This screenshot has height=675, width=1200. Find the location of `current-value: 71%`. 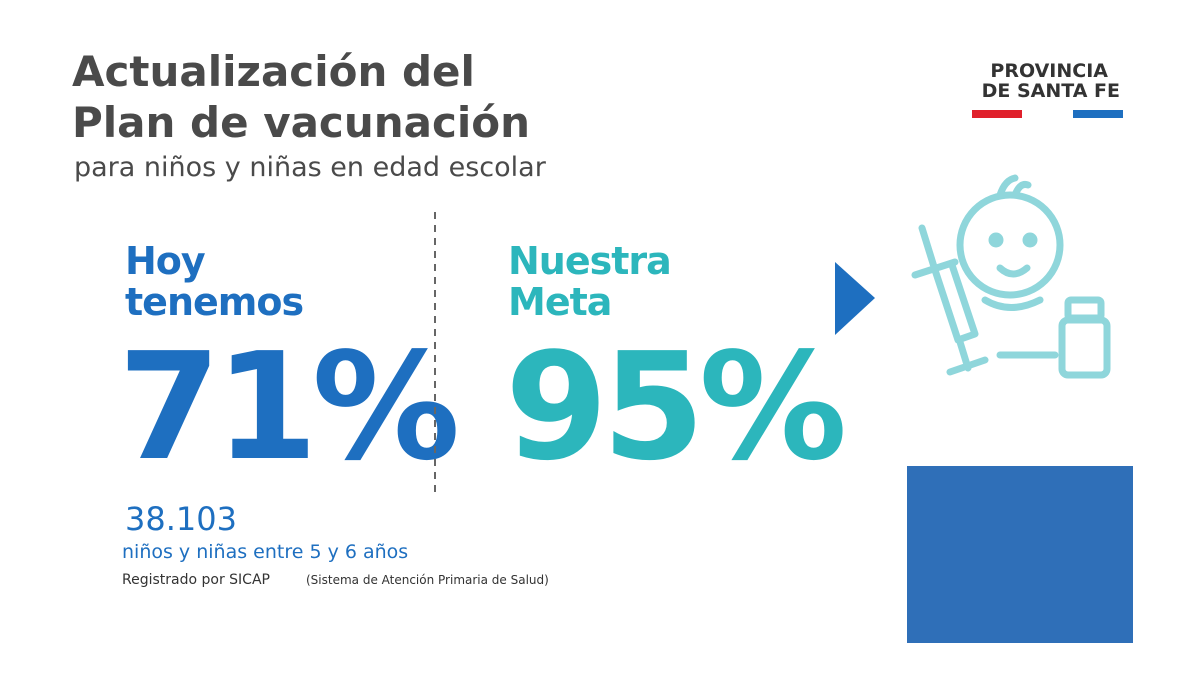

current-value: 71% is located at coordinates (287, 407).